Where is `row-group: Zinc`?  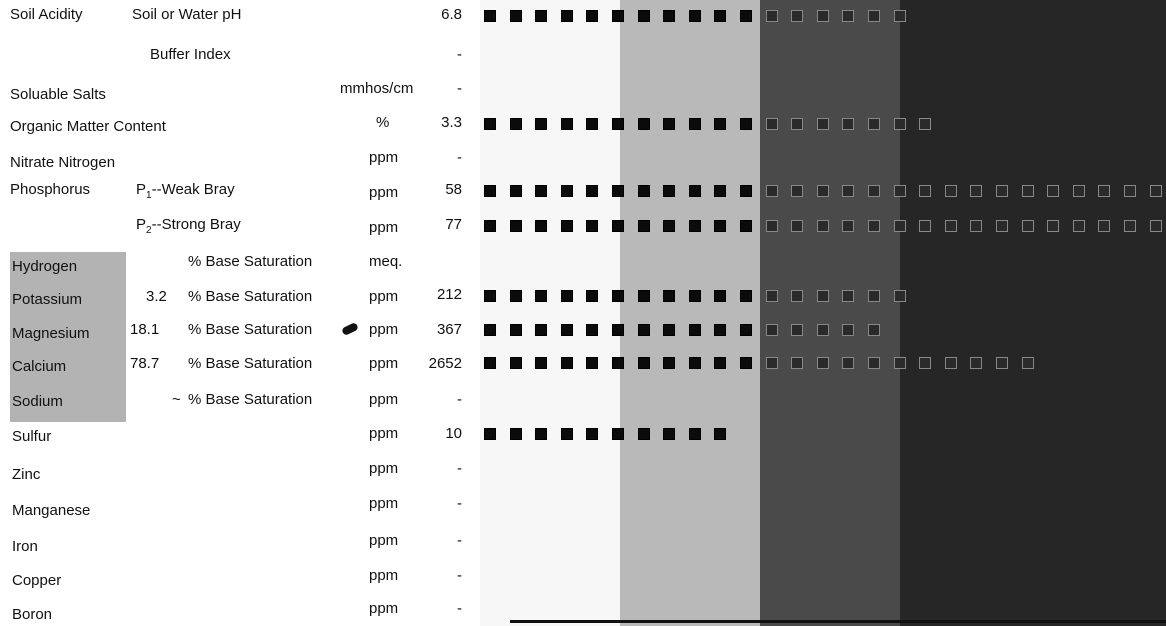
row-group: Zinc is located at coordinates (26, 474).